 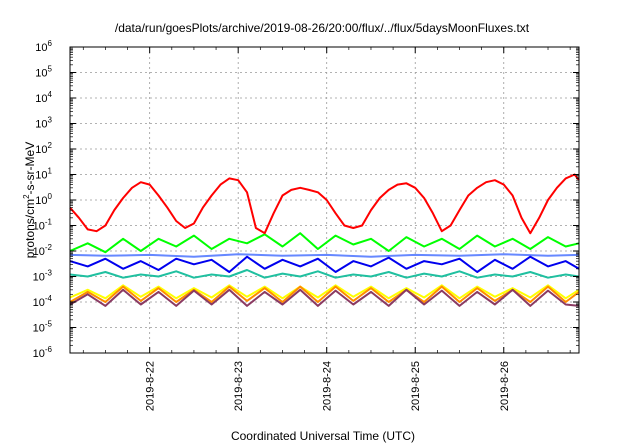 I want to click on y-tick-exp: 1, so click(x=50, y=171).